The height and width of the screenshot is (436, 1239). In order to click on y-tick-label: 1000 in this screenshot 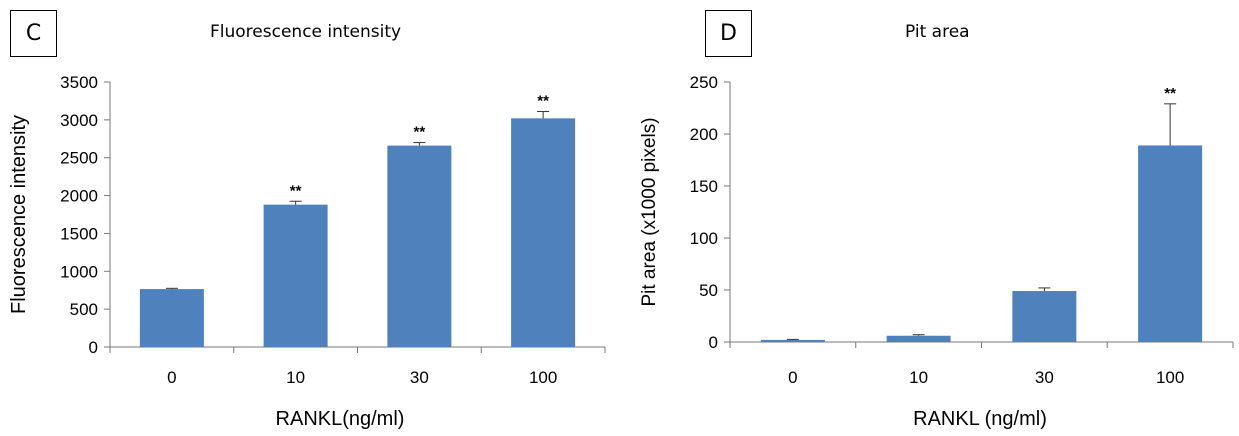, I will do `click(79, 271)`.